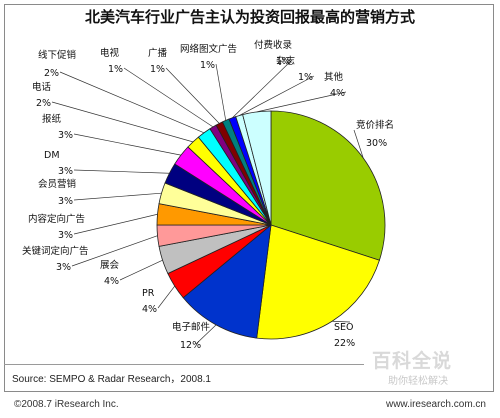 The image size is (500, 418). What do you see at coordinates (208, 49) in the screenshot?
I see `slice-label: 网络图文广告` at bounding box center [208, 49].